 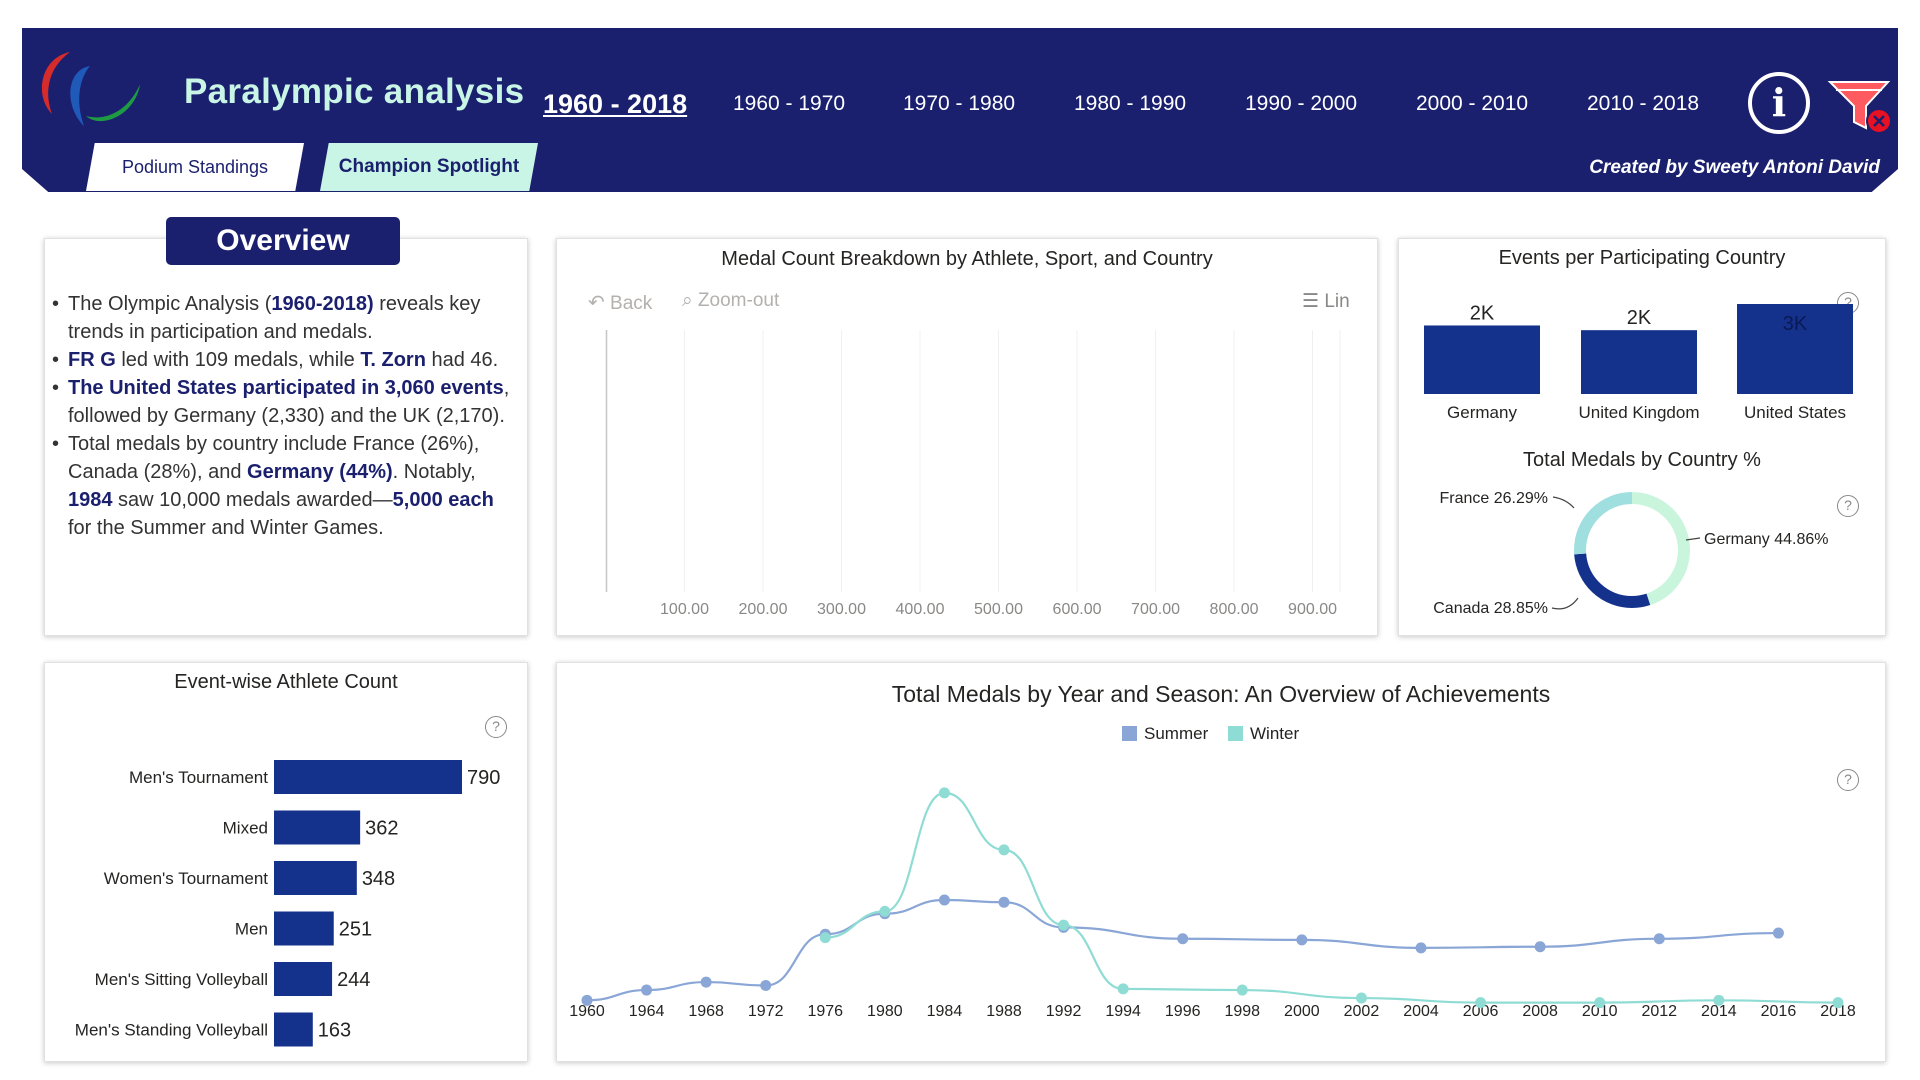 What do you see at coordinates (1130, 103) in the screenshot?
I see `period-tab-1980-1990: 1980 - 1990` at bounding box center [1130, 103].